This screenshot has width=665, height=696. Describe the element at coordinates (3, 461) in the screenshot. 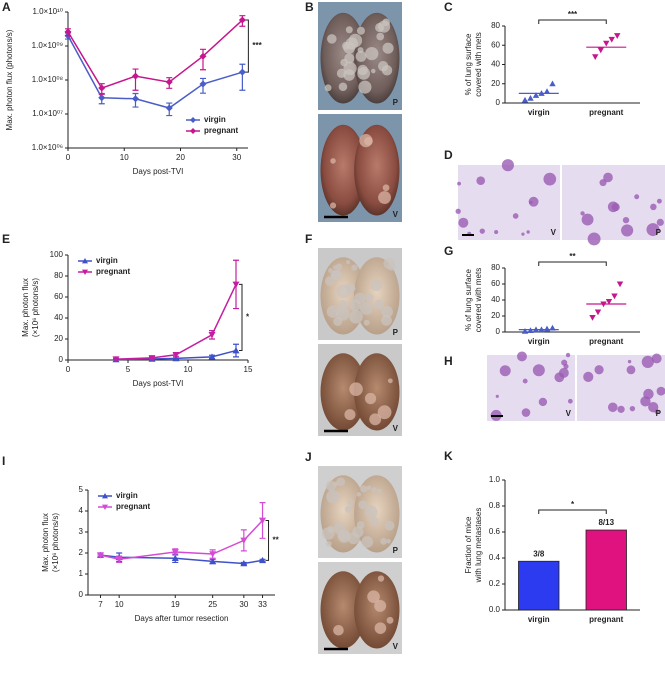

I see `panel-letter: I` at that location.